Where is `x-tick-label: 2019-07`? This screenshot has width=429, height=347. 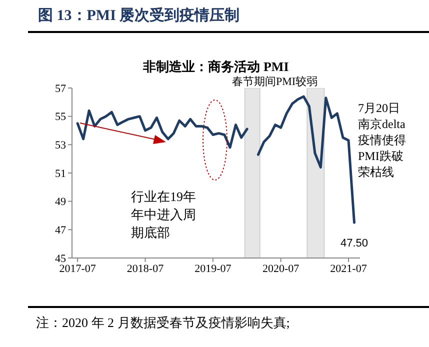
x-tick-label: 2019-07 is located at coordinates (213, 268).